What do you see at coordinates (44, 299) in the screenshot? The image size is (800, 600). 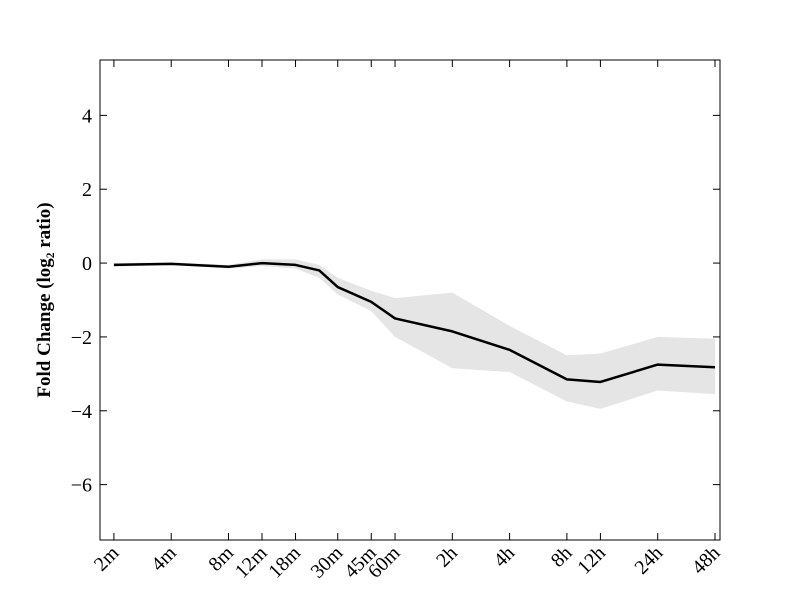 I see `y-axis-label: Fold Change (log₂ ratio)` at bounding box center [44, 299].